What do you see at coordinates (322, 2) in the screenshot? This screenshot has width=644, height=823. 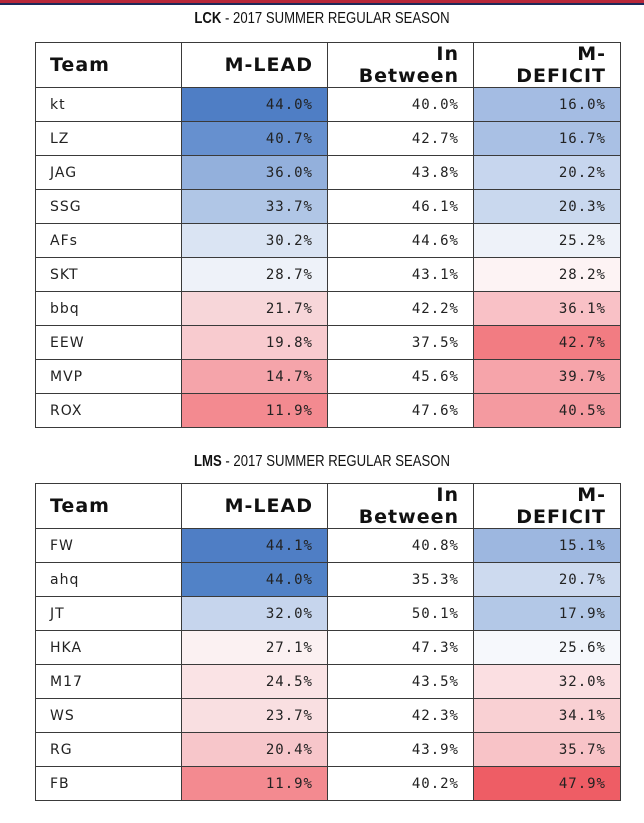 I see `top-accent-bar` at bounding box center [322, 2].